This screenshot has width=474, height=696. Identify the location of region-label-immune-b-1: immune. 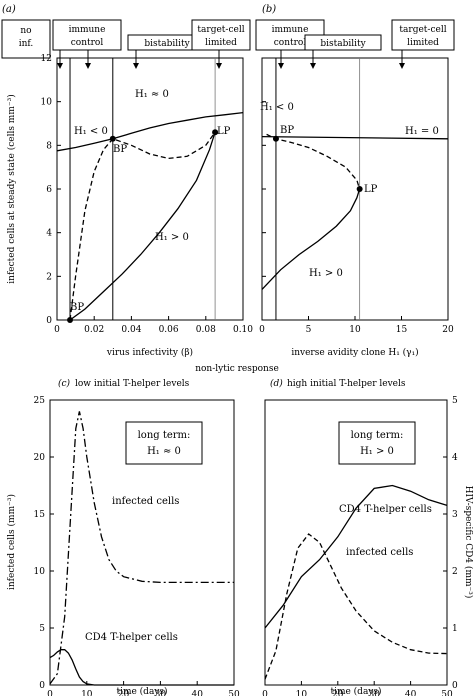
(290, 30).